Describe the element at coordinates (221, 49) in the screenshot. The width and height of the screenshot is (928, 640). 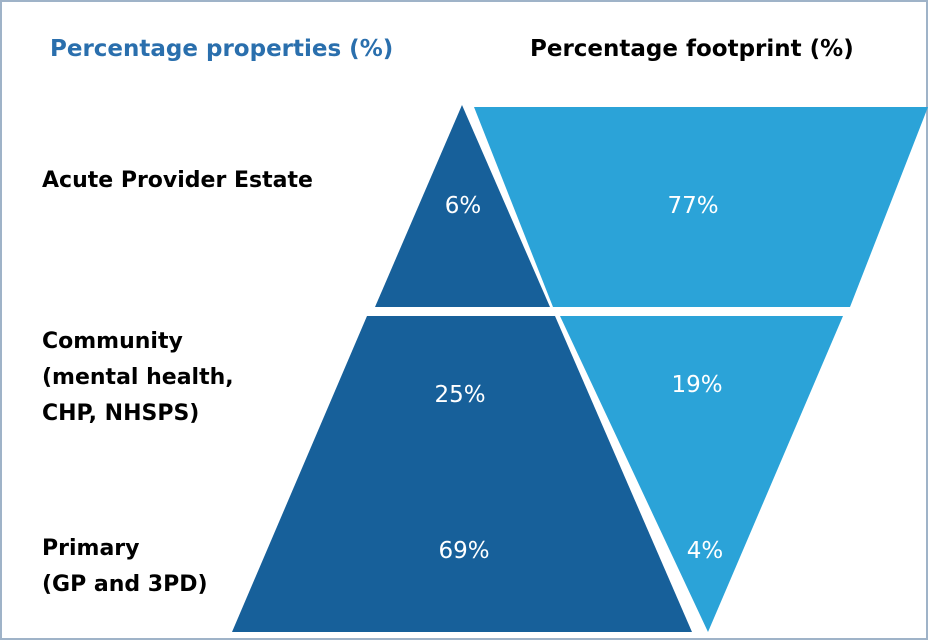
I see `header-properties: Percentage properties (%)` at that location.